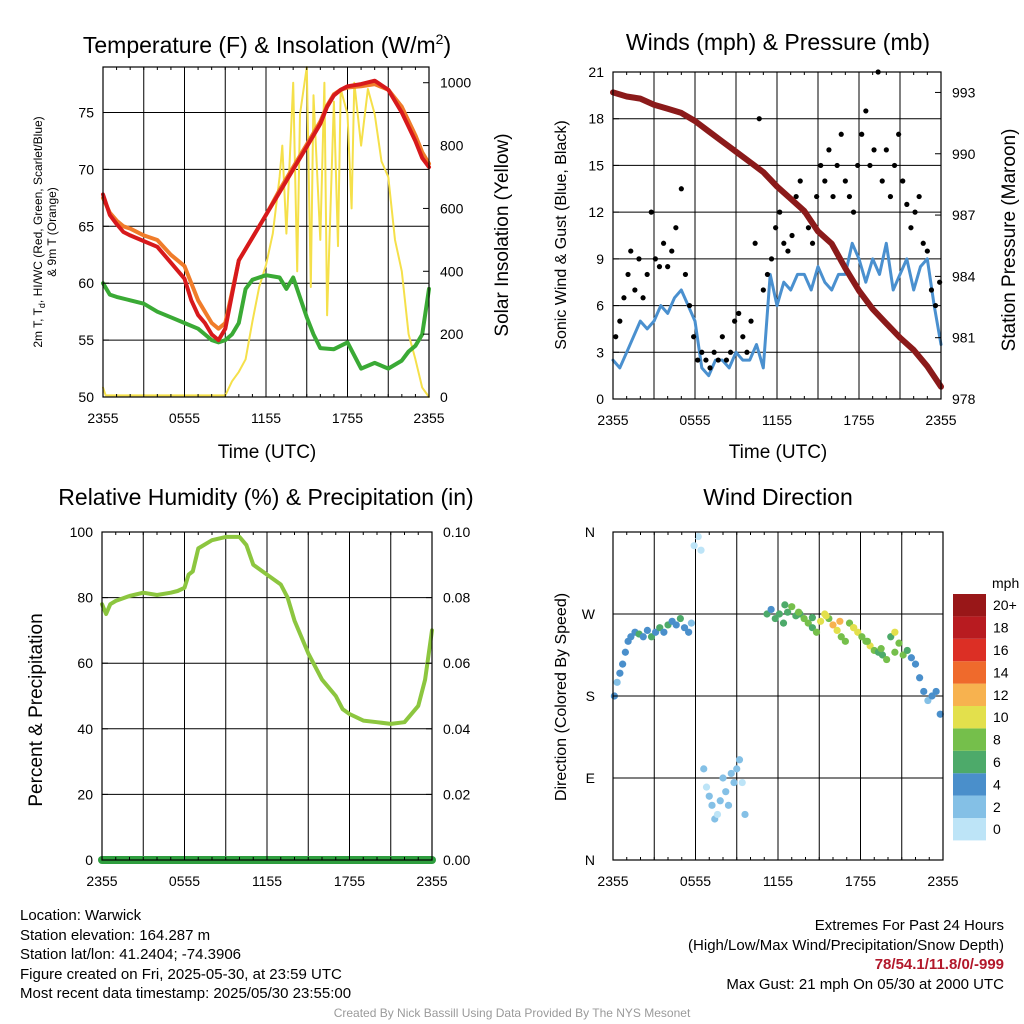 This screenshot has height=1024, width=1024. I want to click on colorbar-label: 10, so click(1001, 717).